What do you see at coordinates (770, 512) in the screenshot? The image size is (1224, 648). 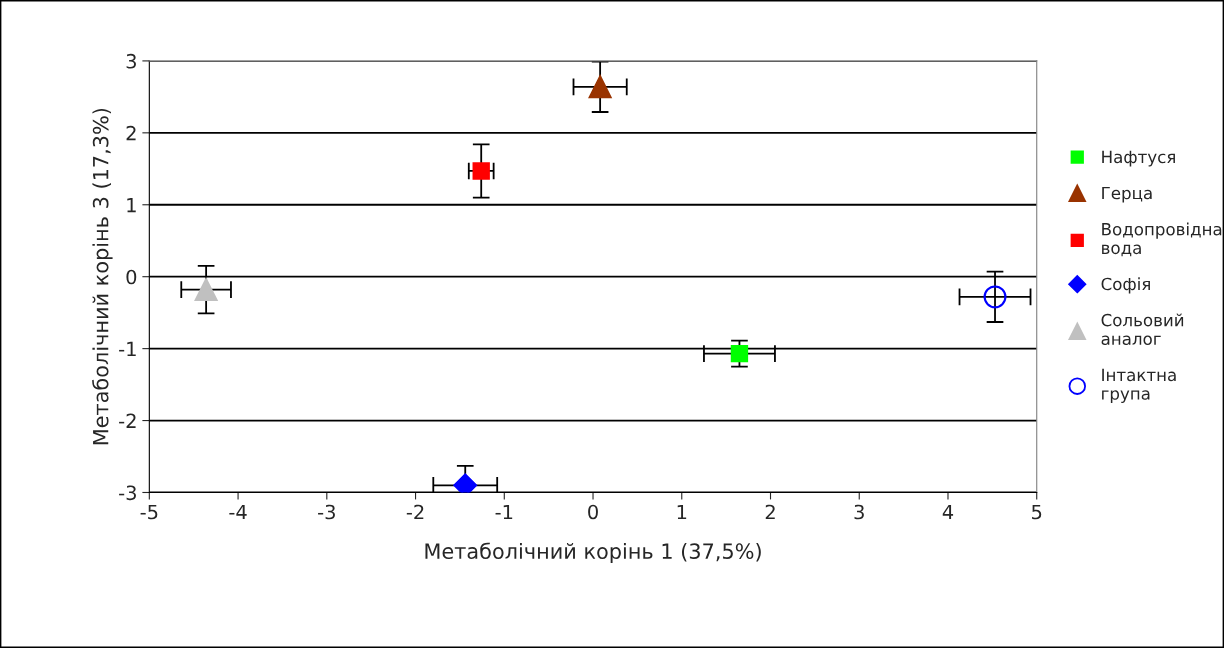 I see `x-tick-label: 2` at bounding box center [770, 512].